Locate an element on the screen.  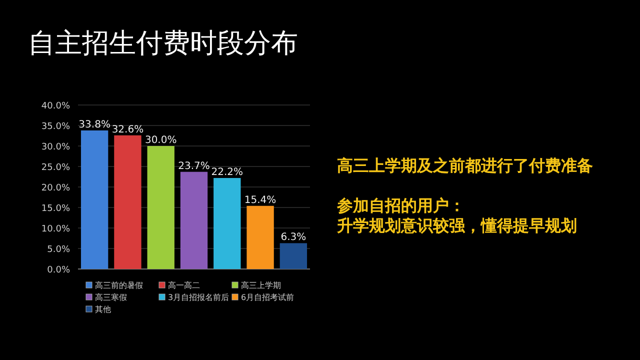
y-tick-label: 30.0% is located at coordinates (55, 147).